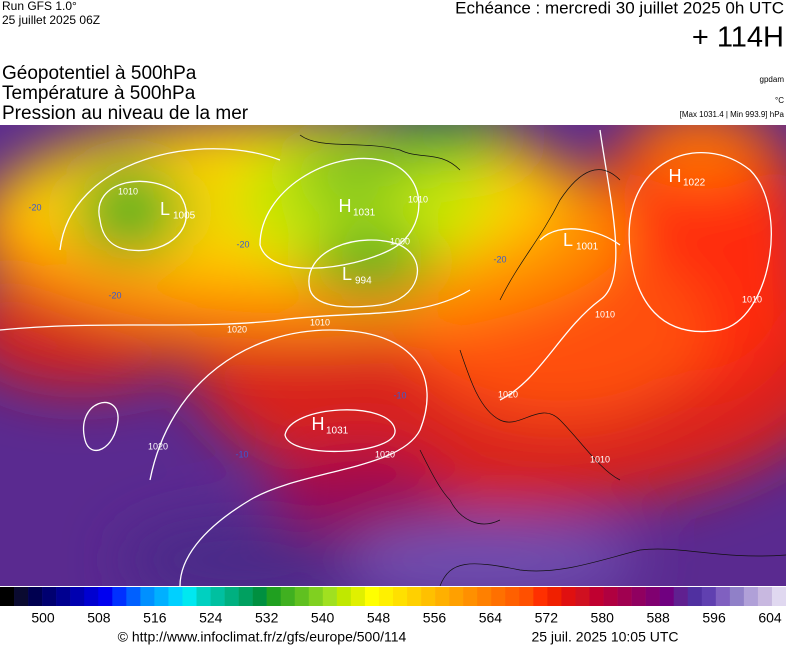 This screenshot has width=786, height=648. What do you see at coordinates (604, 637) in the screenshot?
I see `timestamp: 25 juil. 2025 10:05 UTC` at bounding box center [604, 637].